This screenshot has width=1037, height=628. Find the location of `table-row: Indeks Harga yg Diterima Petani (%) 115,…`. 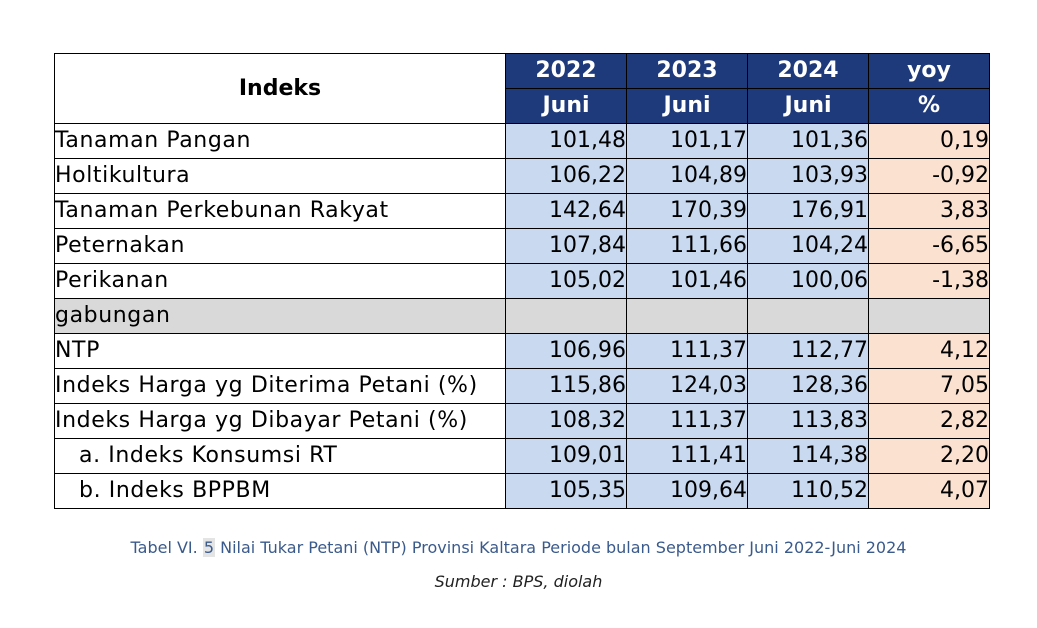

table-row: Indeks Harga yg Diterima Petani (%) 115,… is located at coordinates (522, 386).